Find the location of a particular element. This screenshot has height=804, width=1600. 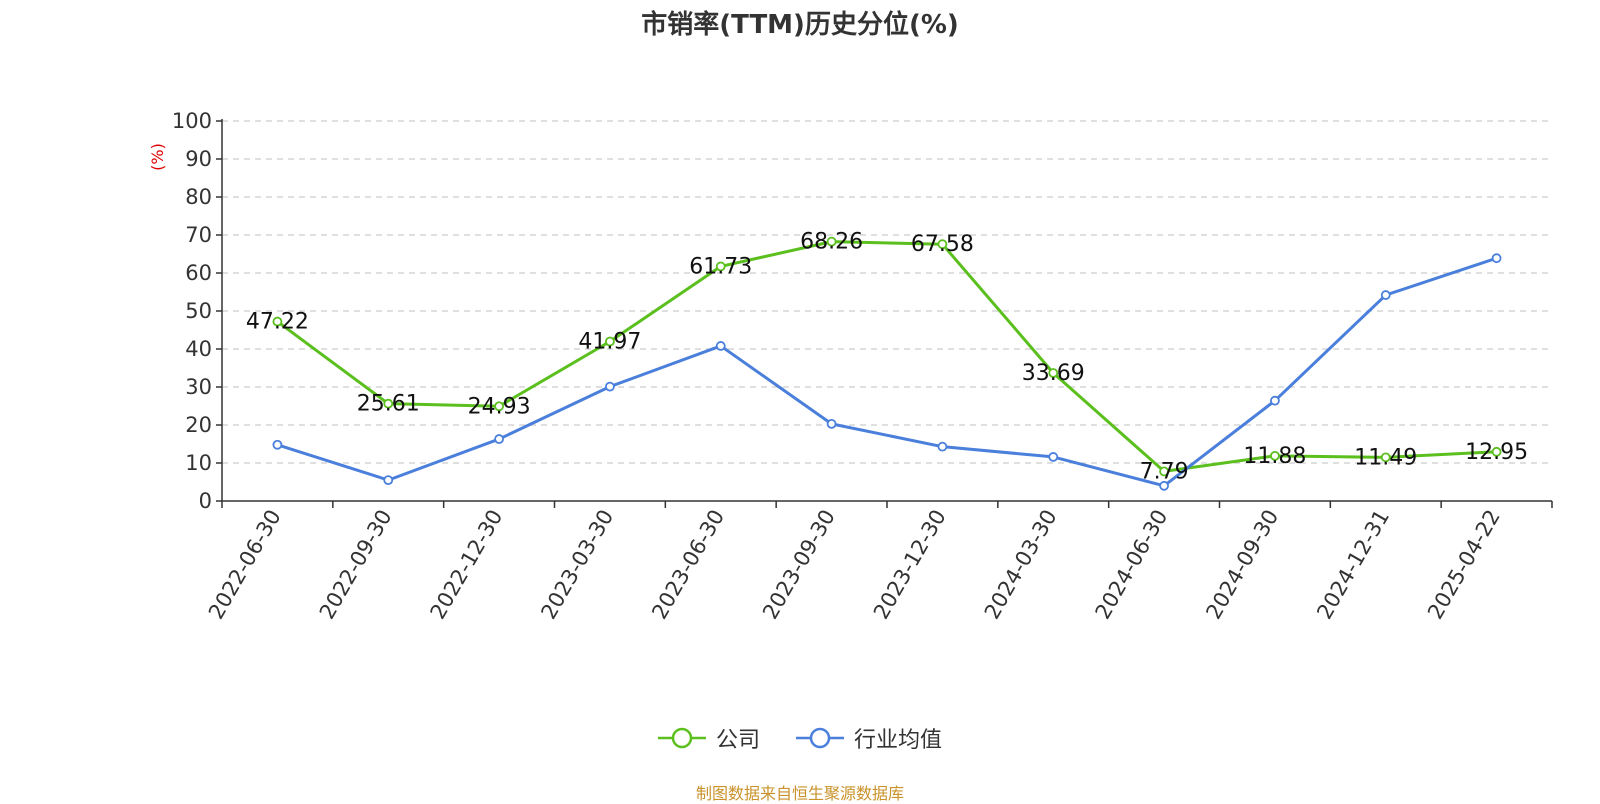

y-tick-label: 40 is located at coordinates (198, 349).